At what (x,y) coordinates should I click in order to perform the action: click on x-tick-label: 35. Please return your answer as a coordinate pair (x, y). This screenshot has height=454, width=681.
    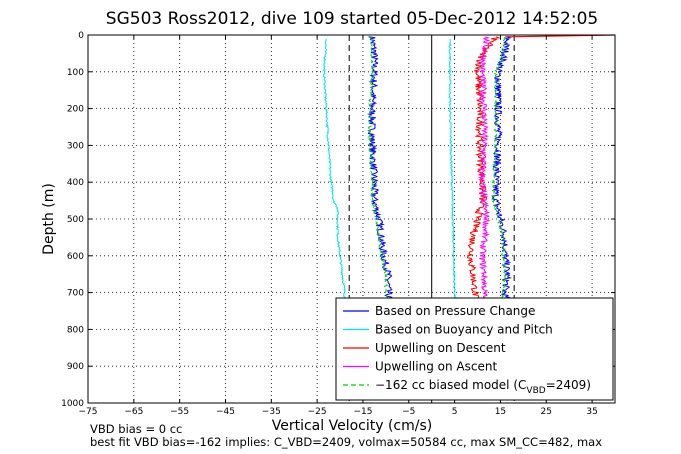
    Looking at the image, I should click on (591, 412).